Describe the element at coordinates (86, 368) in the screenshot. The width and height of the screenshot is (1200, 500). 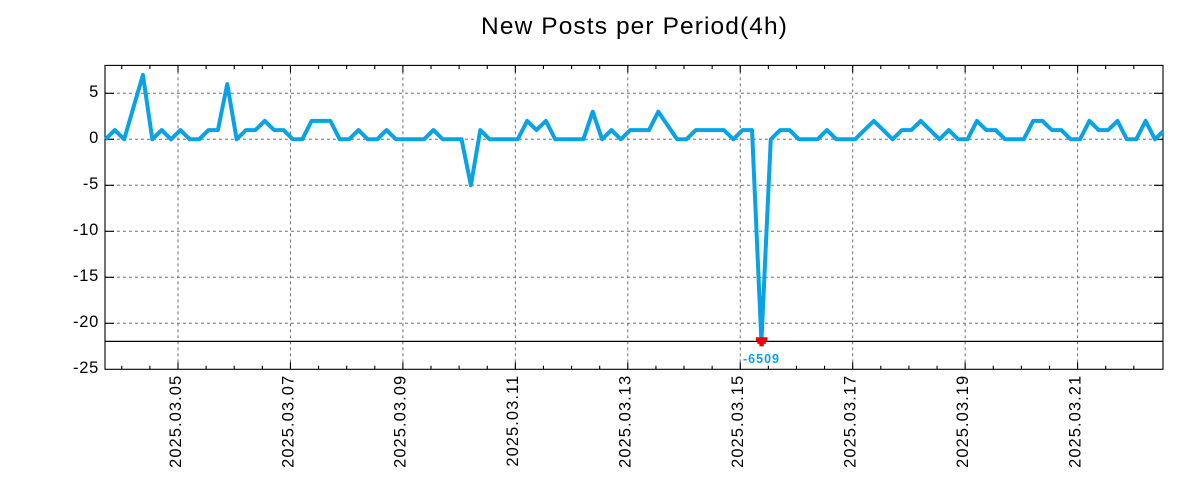
I see `svg-text: -25` at that location.